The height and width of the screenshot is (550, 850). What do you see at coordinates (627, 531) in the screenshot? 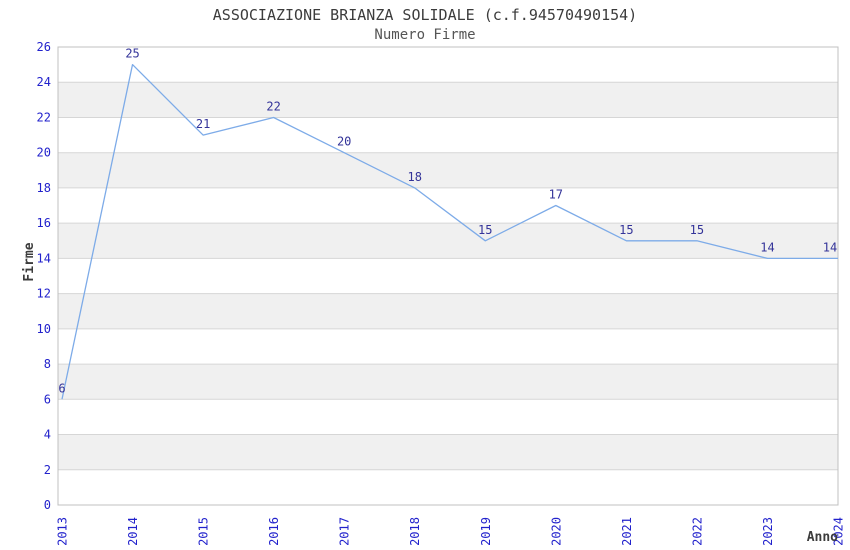
I see `x-tick-label: 2021` at bounding box center [627, 531].